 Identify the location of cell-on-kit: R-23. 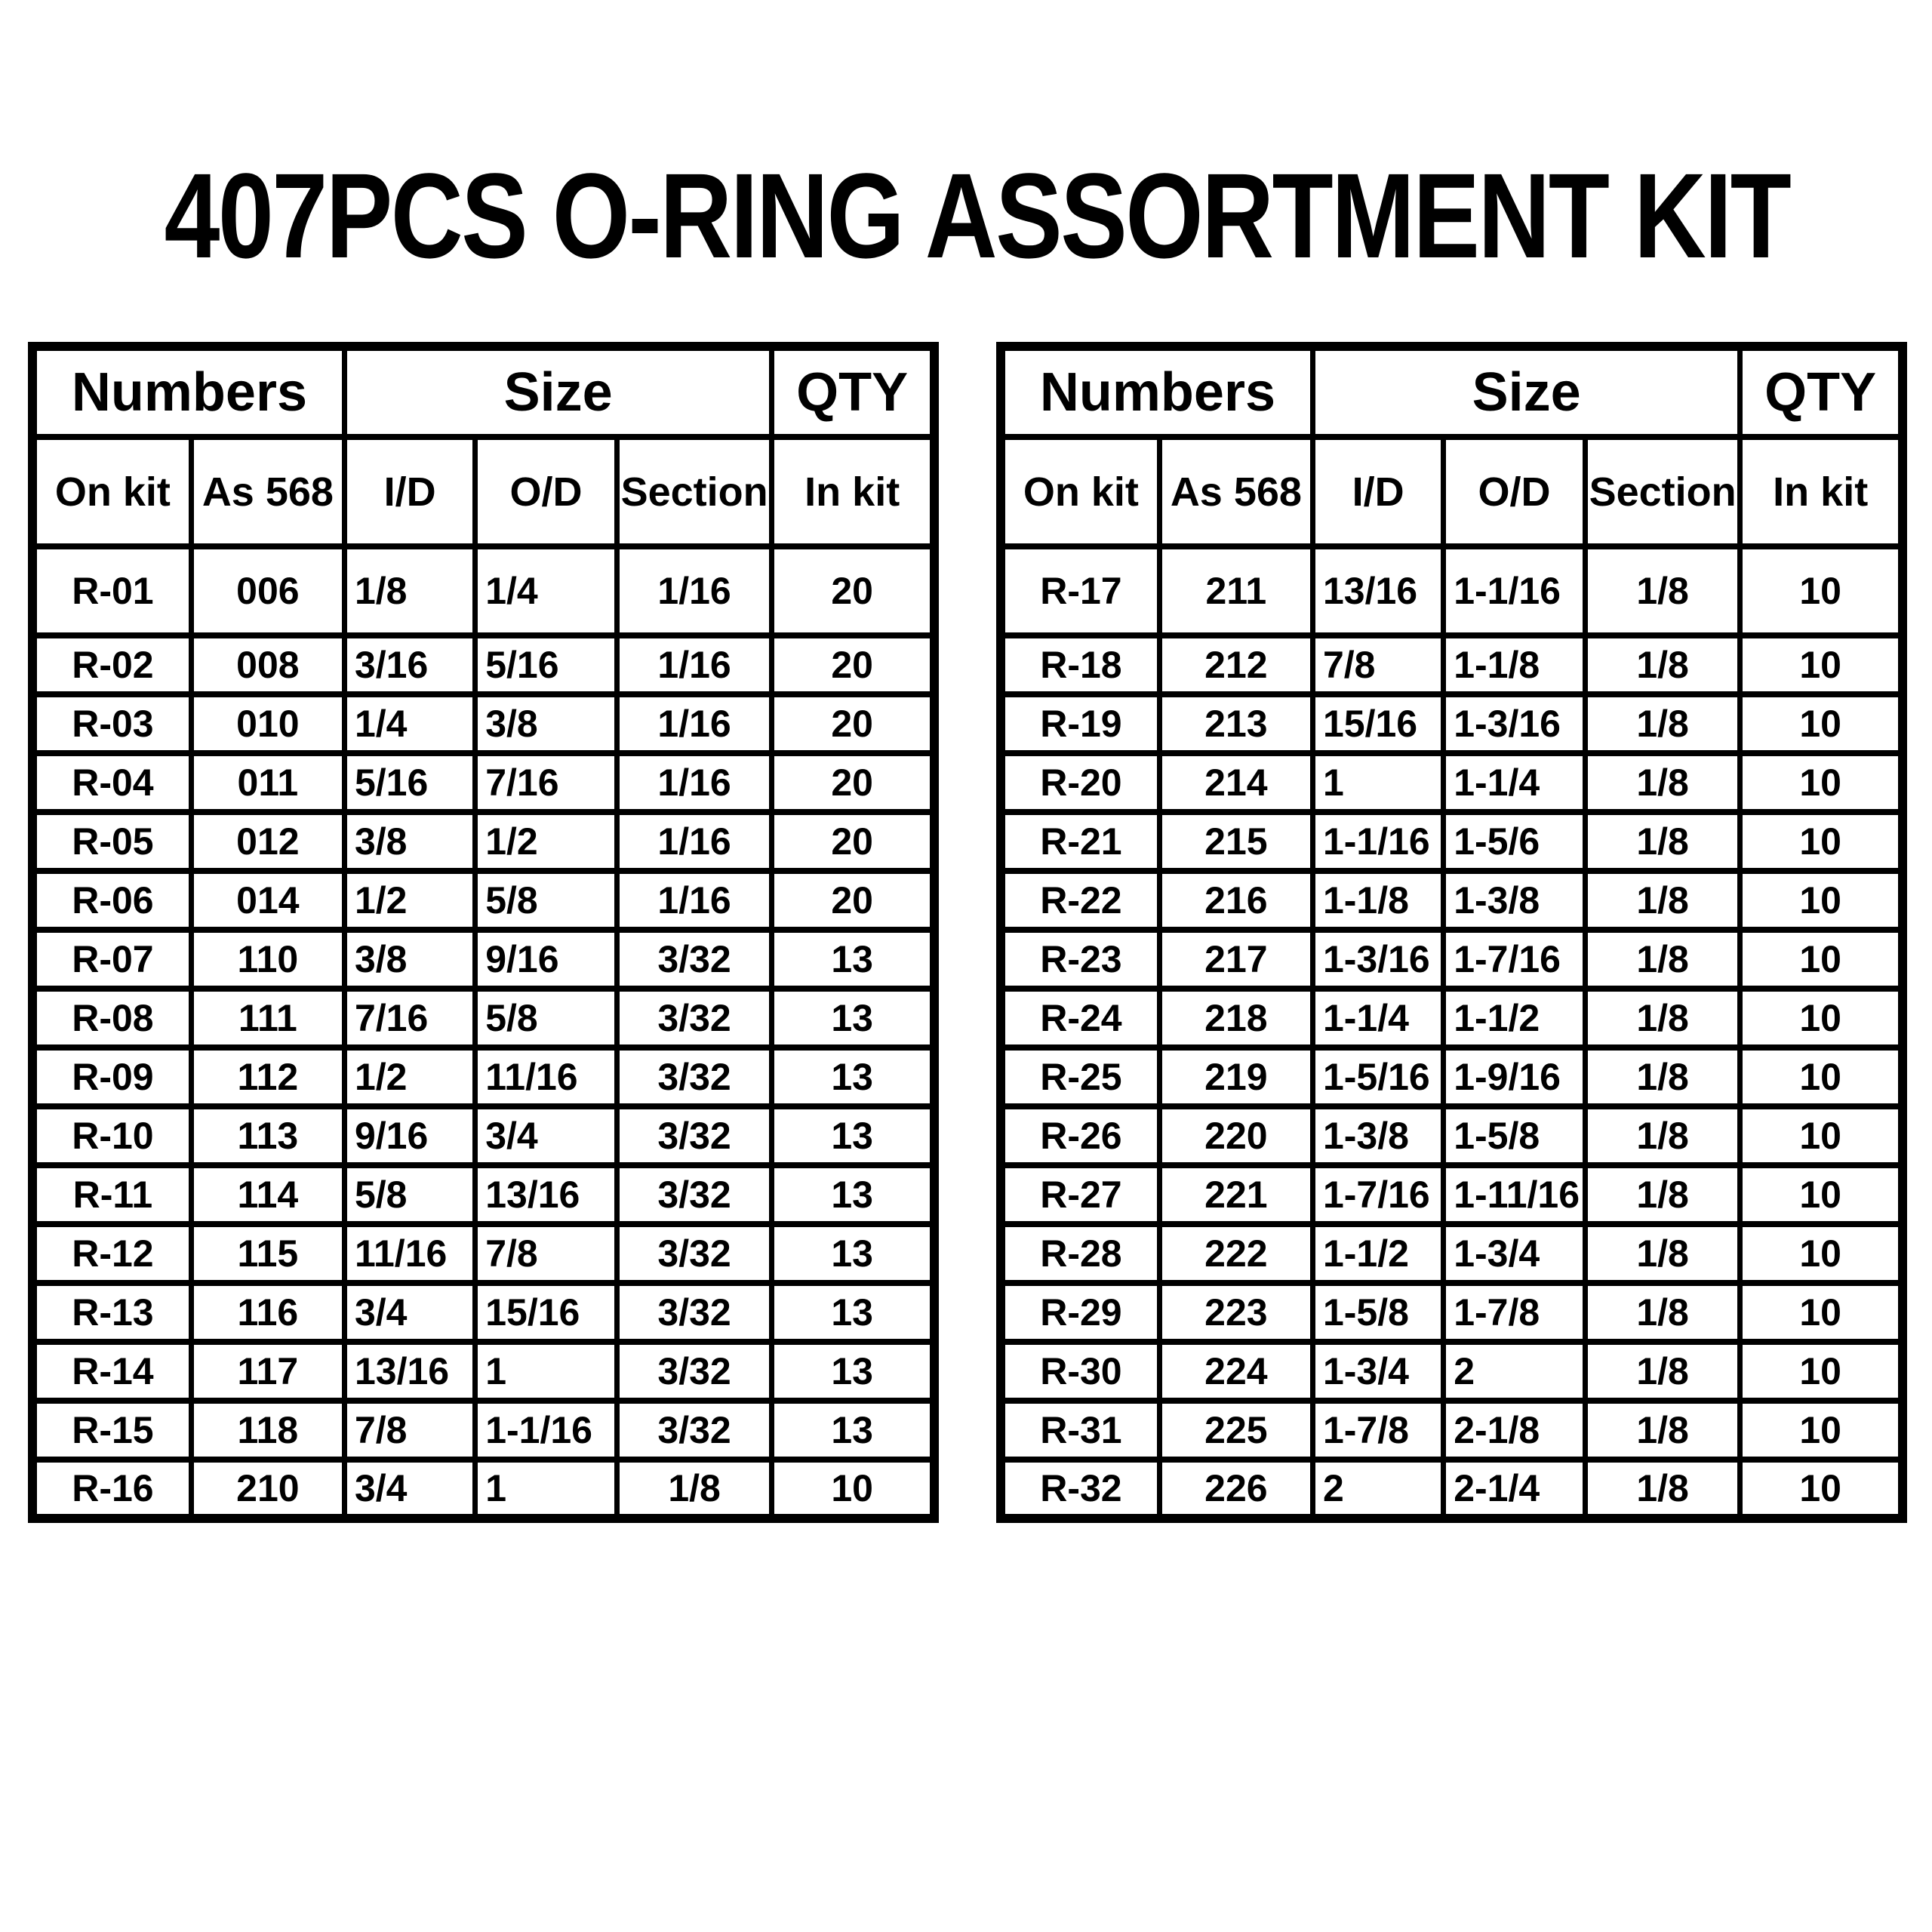
(1080, 959).